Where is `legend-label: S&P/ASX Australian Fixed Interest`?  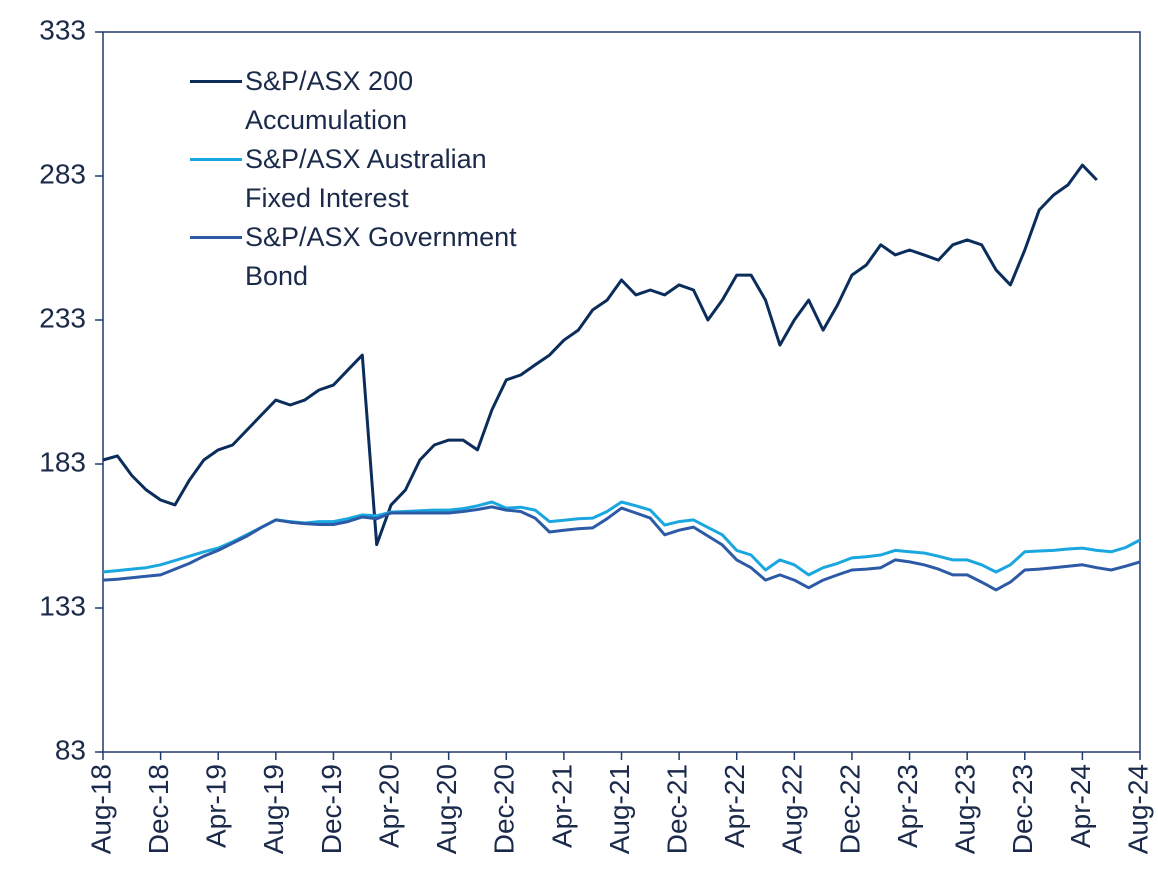
legend-label: S&P/ASX Australian Fixed Interest is located at coordinates (366, 178).